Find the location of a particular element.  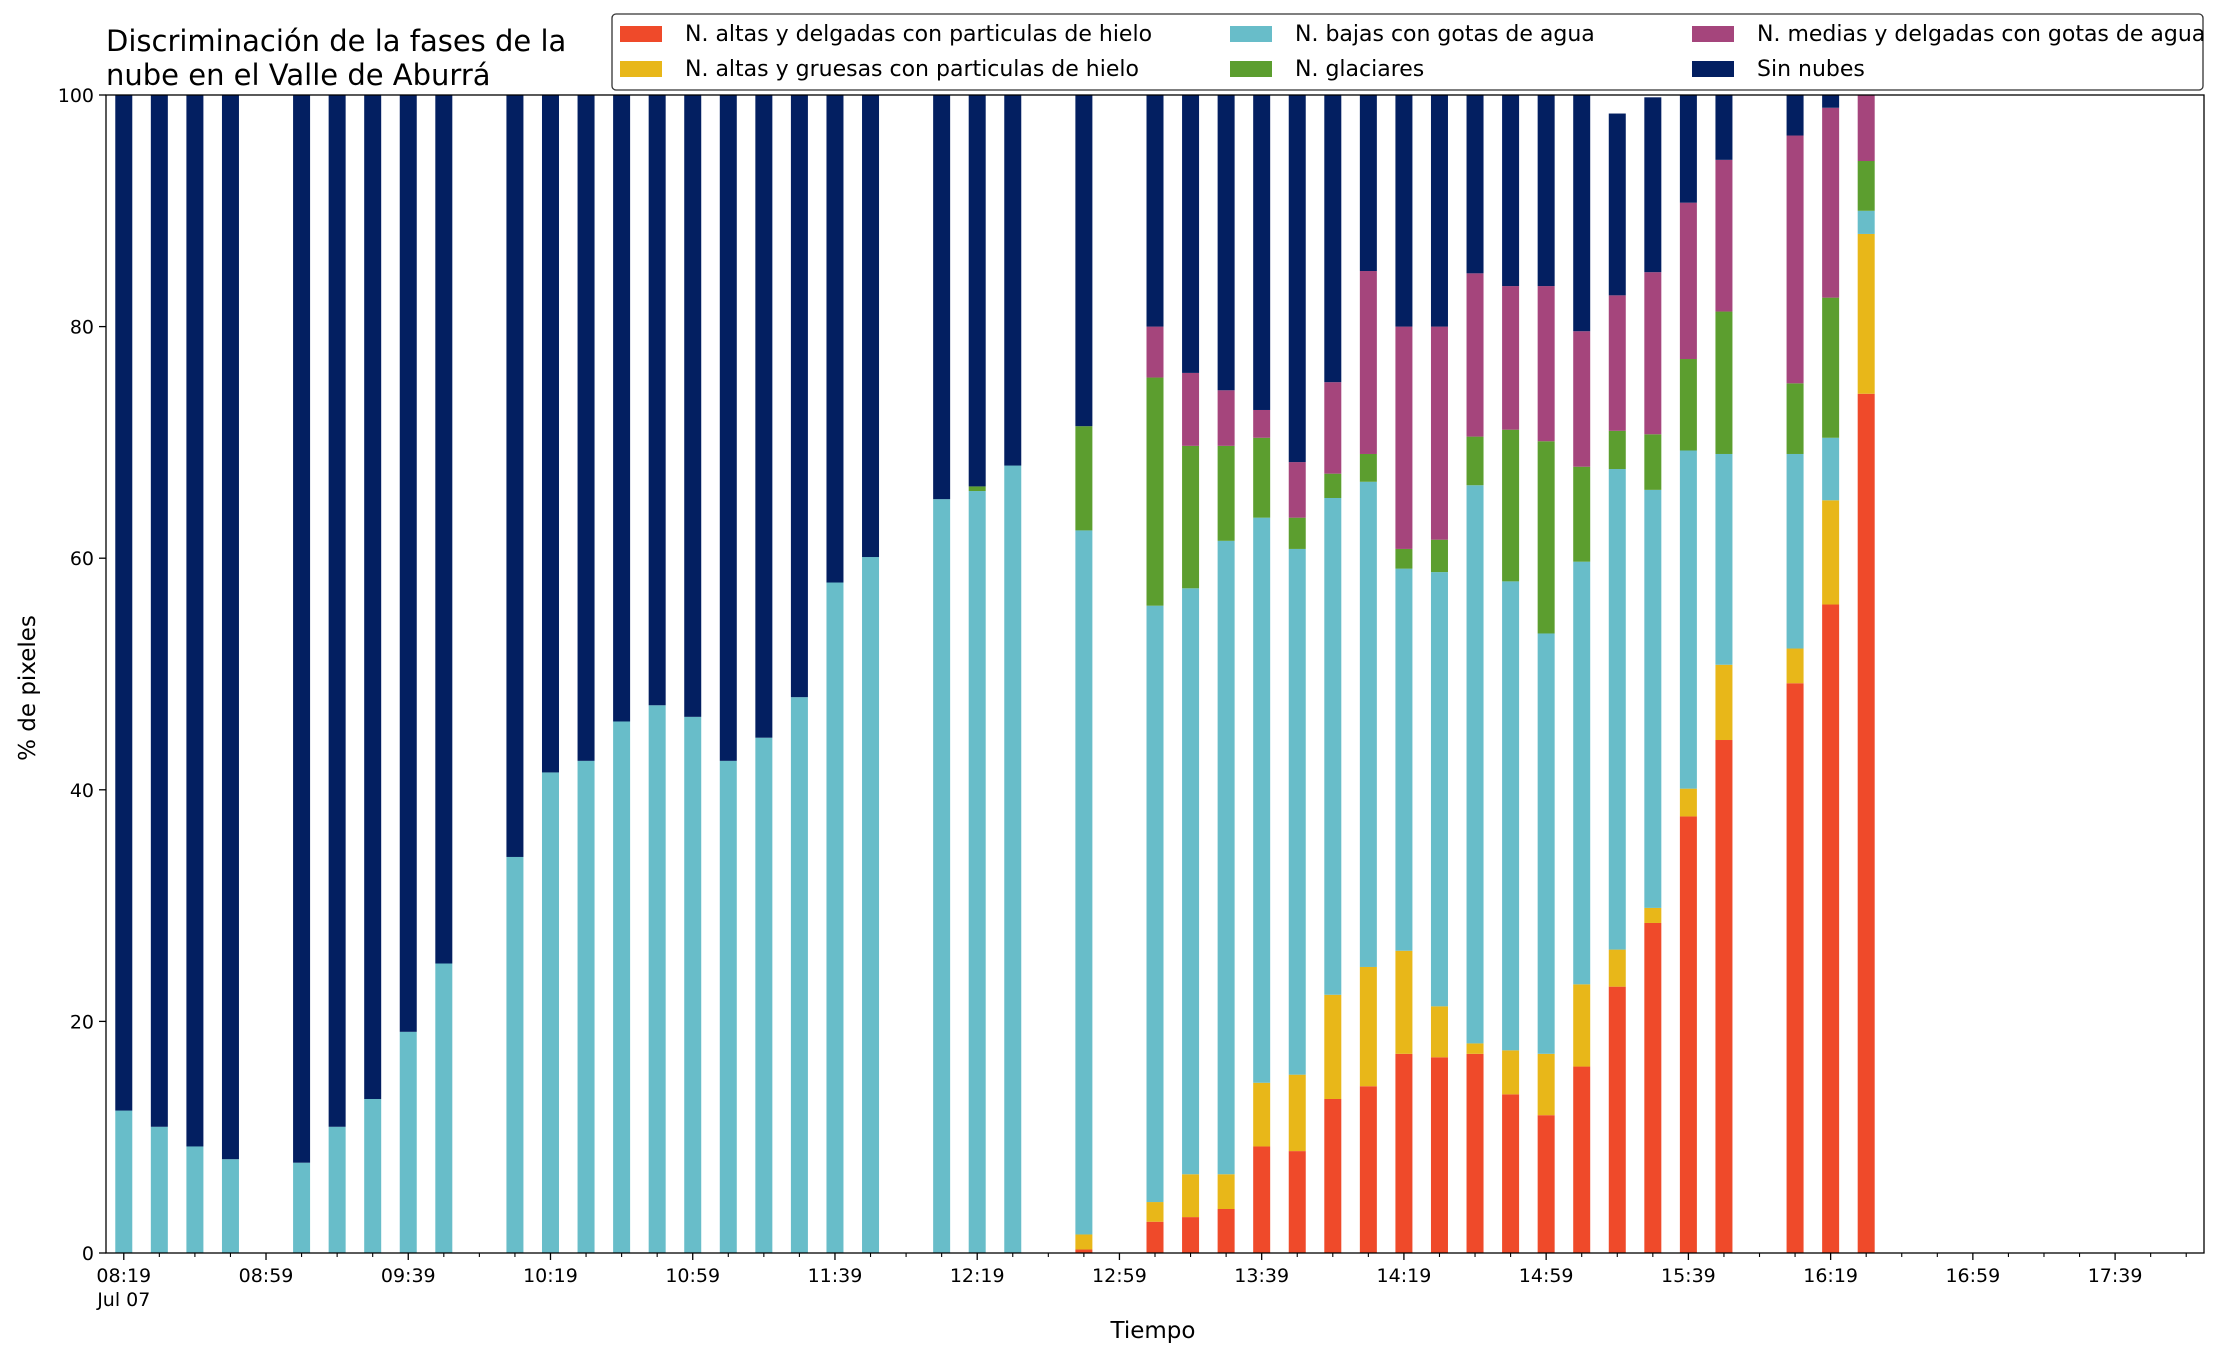

legend-label: Sin nubes is located at coordinates (1811, 69).